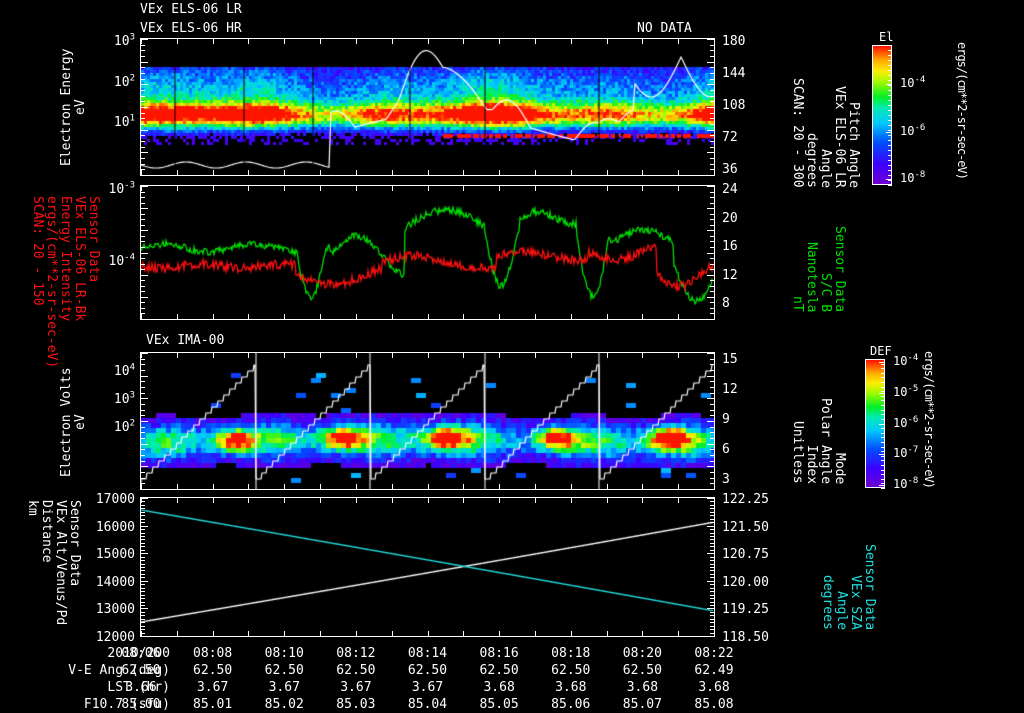 This screenshot has width=1024, height=713. I want to click on x-table-cell: 85.01, so click(213, 704).